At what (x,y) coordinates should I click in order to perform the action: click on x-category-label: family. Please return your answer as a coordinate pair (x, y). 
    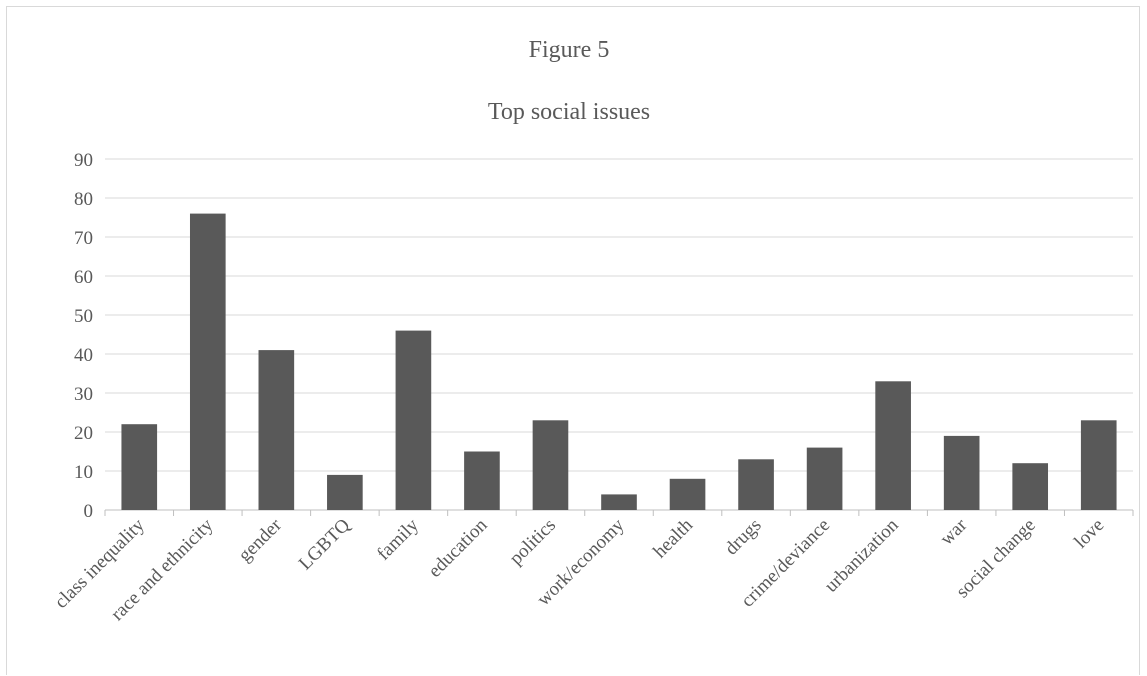
    Looking at the image, I should click on (398, 539).